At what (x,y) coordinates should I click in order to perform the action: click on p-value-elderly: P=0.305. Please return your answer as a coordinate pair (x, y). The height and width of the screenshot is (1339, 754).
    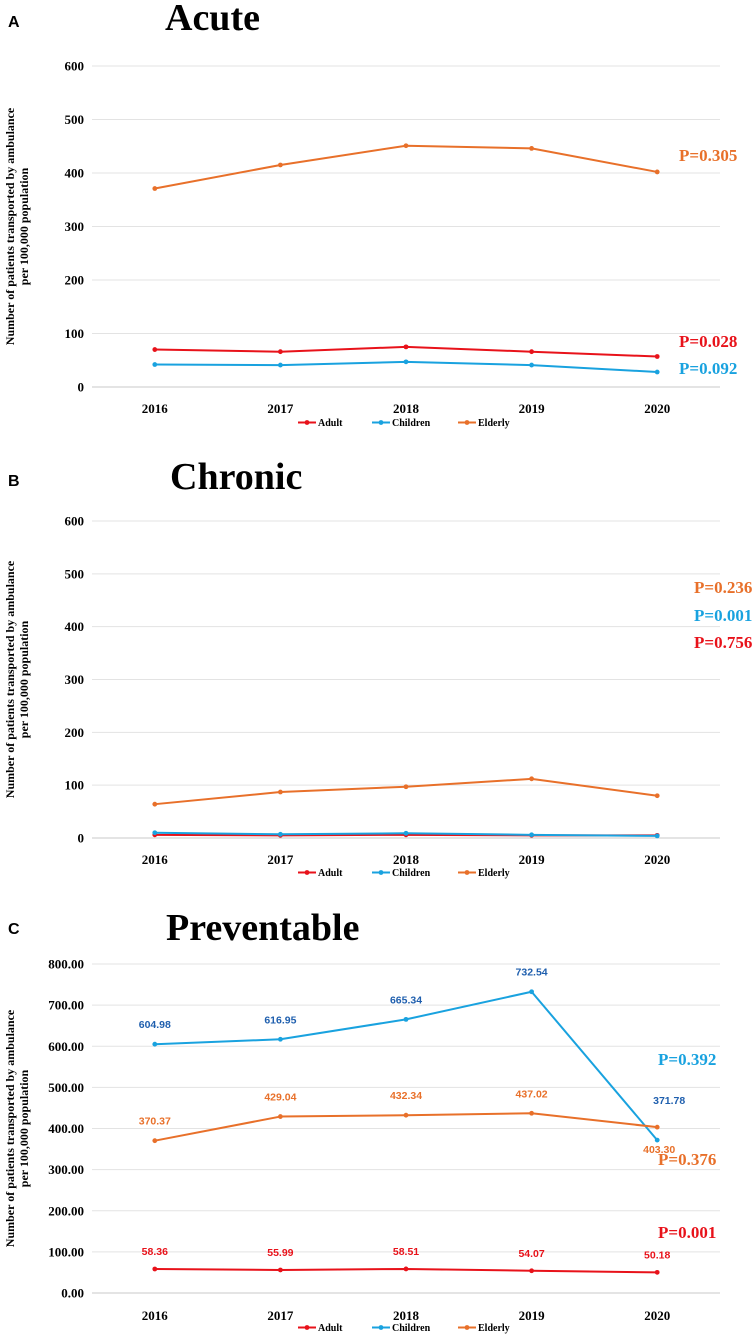
    Looking at the image, I should click on (708, 155).